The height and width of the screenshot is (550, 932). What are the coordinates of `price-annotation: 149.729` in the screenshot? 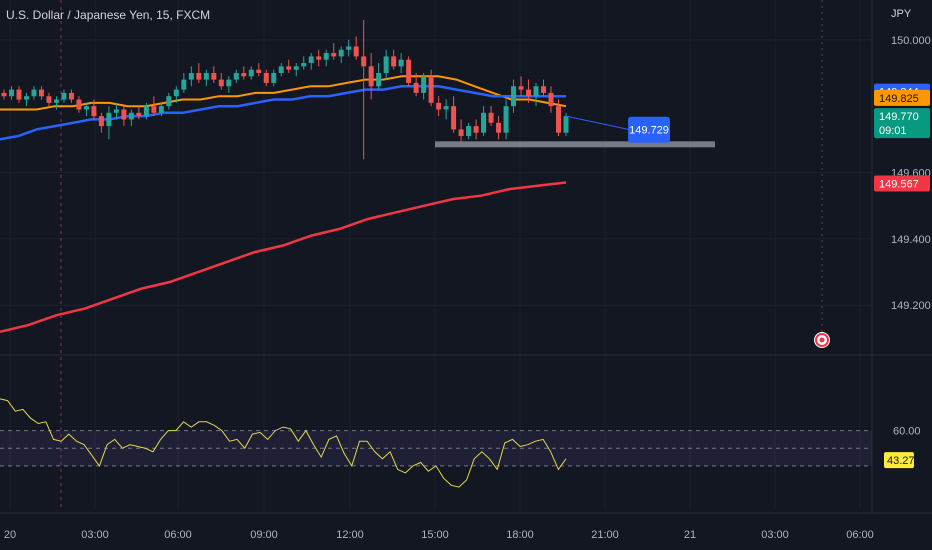 It's located at (697, 231).